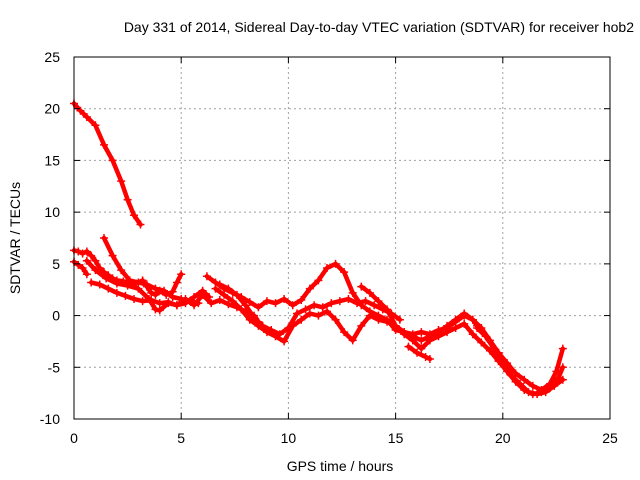  What do you see at coordinates (340, 466) in the screenshot?
I see `x-axis-label: GPS time / hours` at bounding box center [340, 466].